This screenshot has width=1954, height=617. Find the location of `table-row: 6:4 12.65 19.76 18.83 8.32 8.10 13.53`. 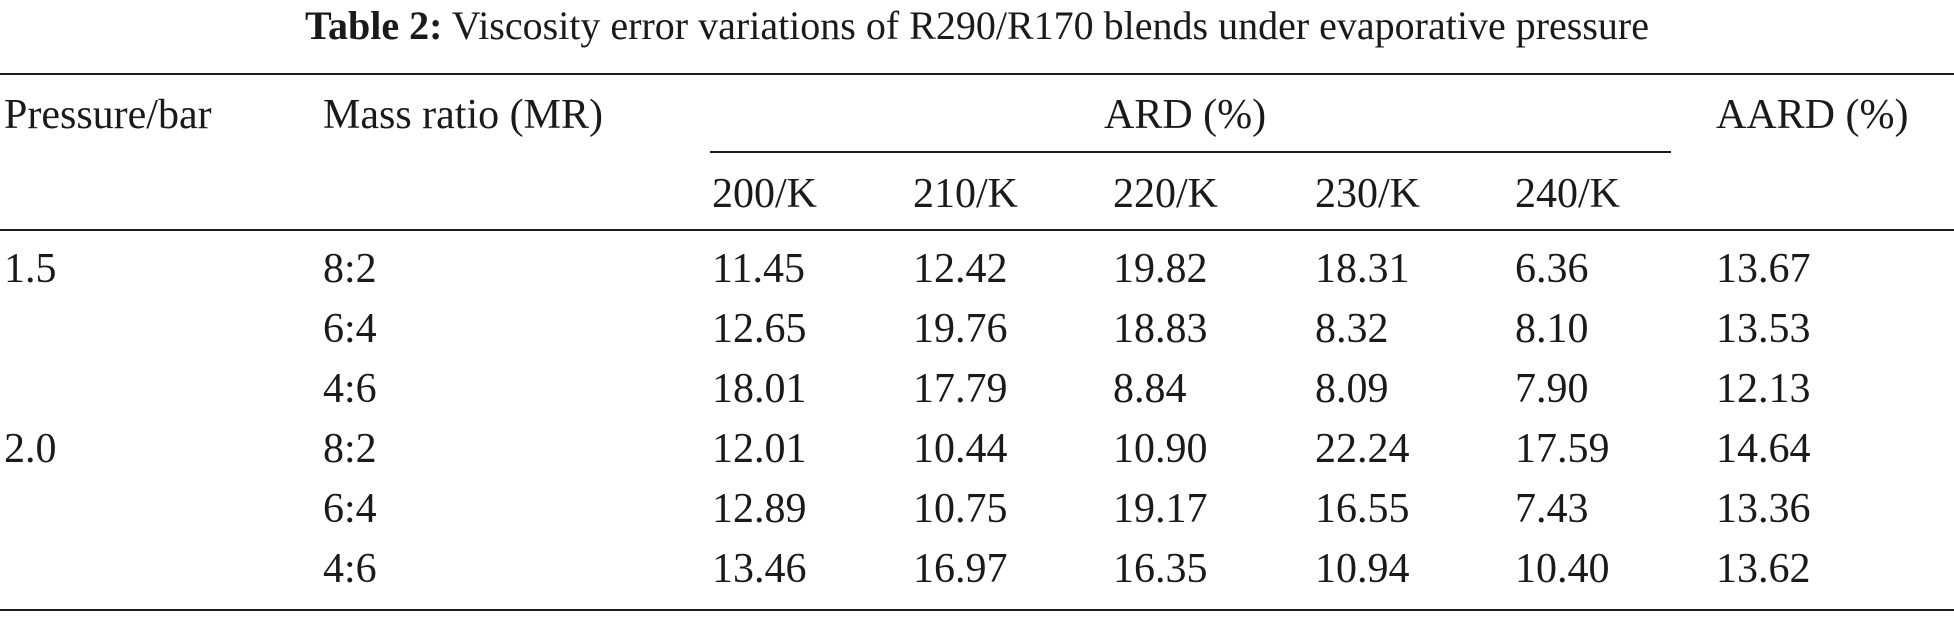

table-row: 6:4 12.65 19.76 18.83 8.32 8.10 13.53 is located at coordinates (977, 334).